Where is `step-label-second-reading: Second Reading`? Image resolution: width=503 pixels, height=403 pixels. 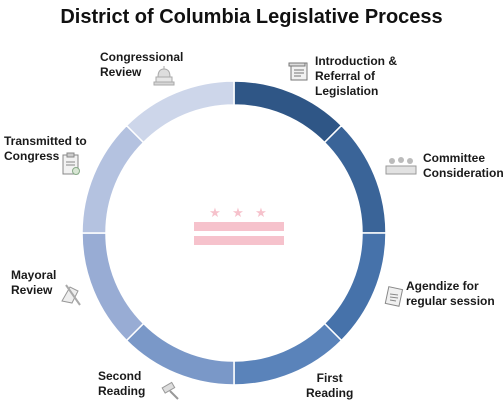 step-label-second-reading: Second Reading is located at coordinates (122, 383).